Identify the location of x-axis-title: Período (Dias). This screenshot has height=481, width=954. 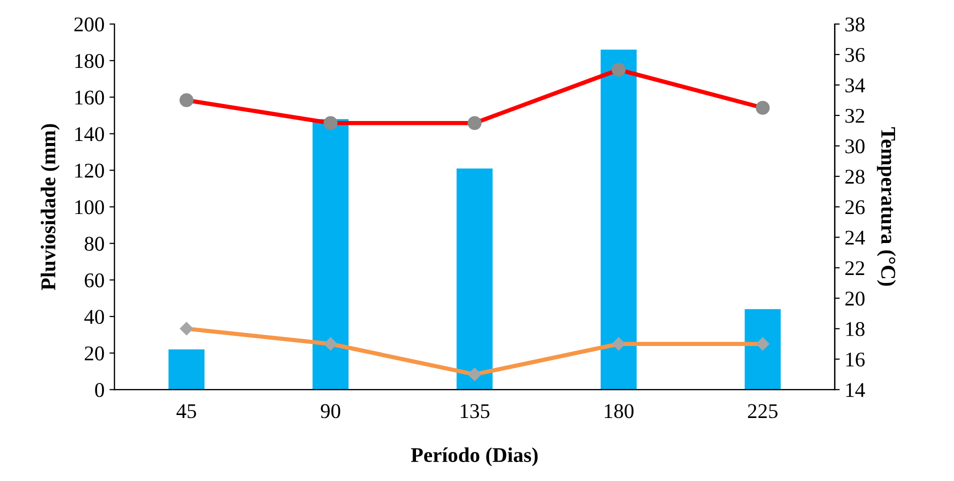
(474, 456).